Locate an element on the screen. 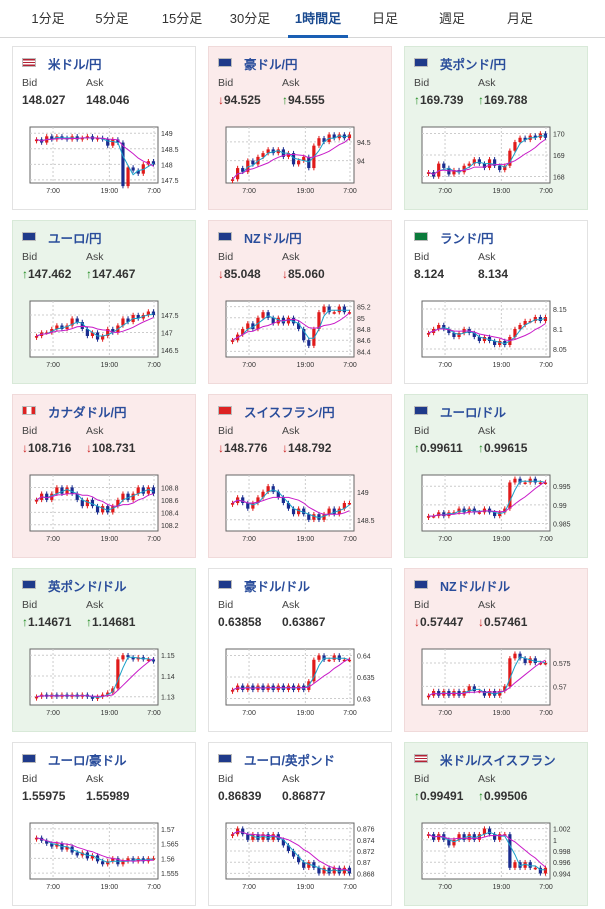 Image resolution: width=605 pixels, height=909 pixels. price-chart: 0.64 0.635 0.63 7:00 19:00 7:00 is located at coordinates (304, 685).